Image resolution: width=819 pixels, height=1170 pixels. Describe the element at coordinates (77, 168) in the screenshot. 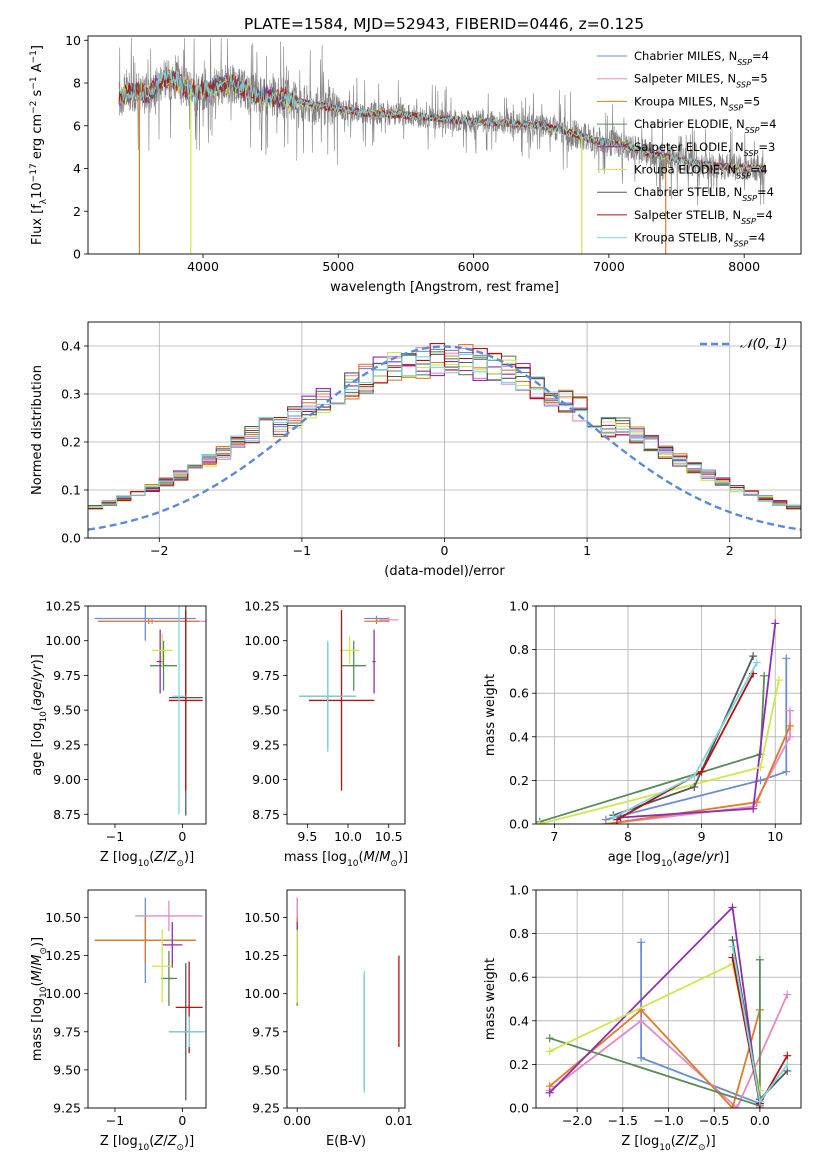

I see `y-tick-label: 4` at that location.